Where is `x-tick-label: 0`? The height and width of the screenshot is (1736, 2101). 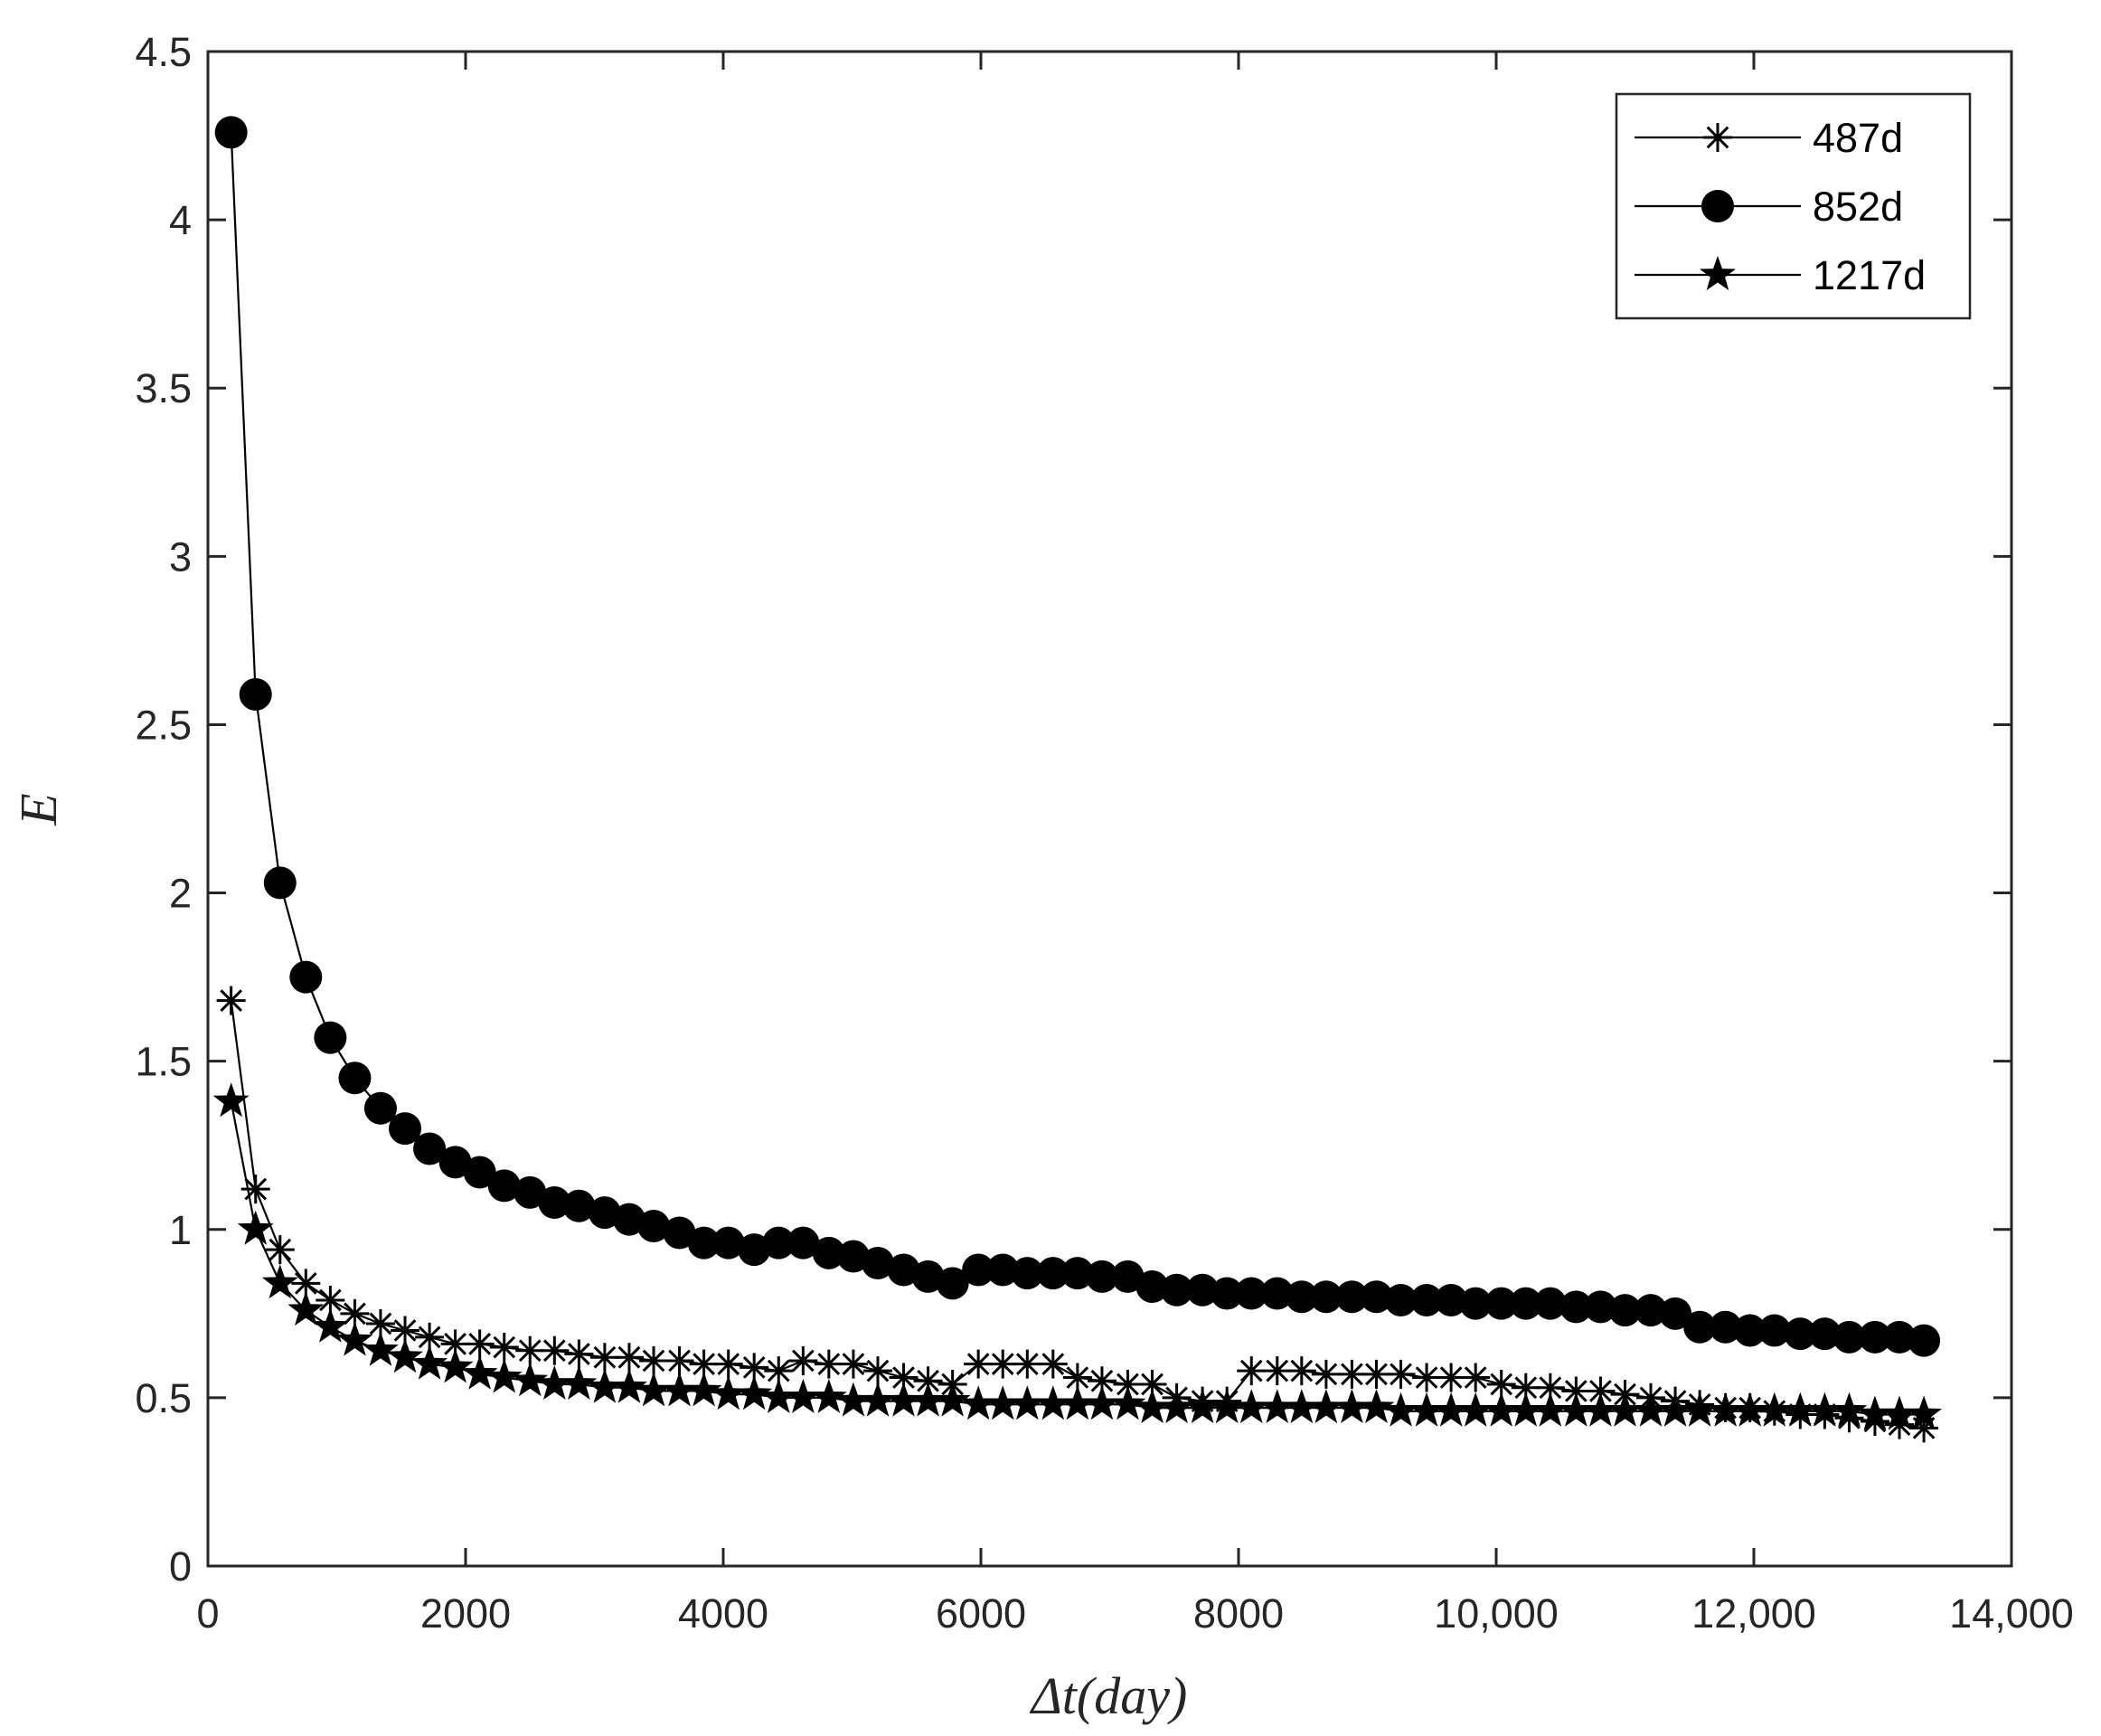
x-tick-label: 0 is located at coordinates (207, 1614).